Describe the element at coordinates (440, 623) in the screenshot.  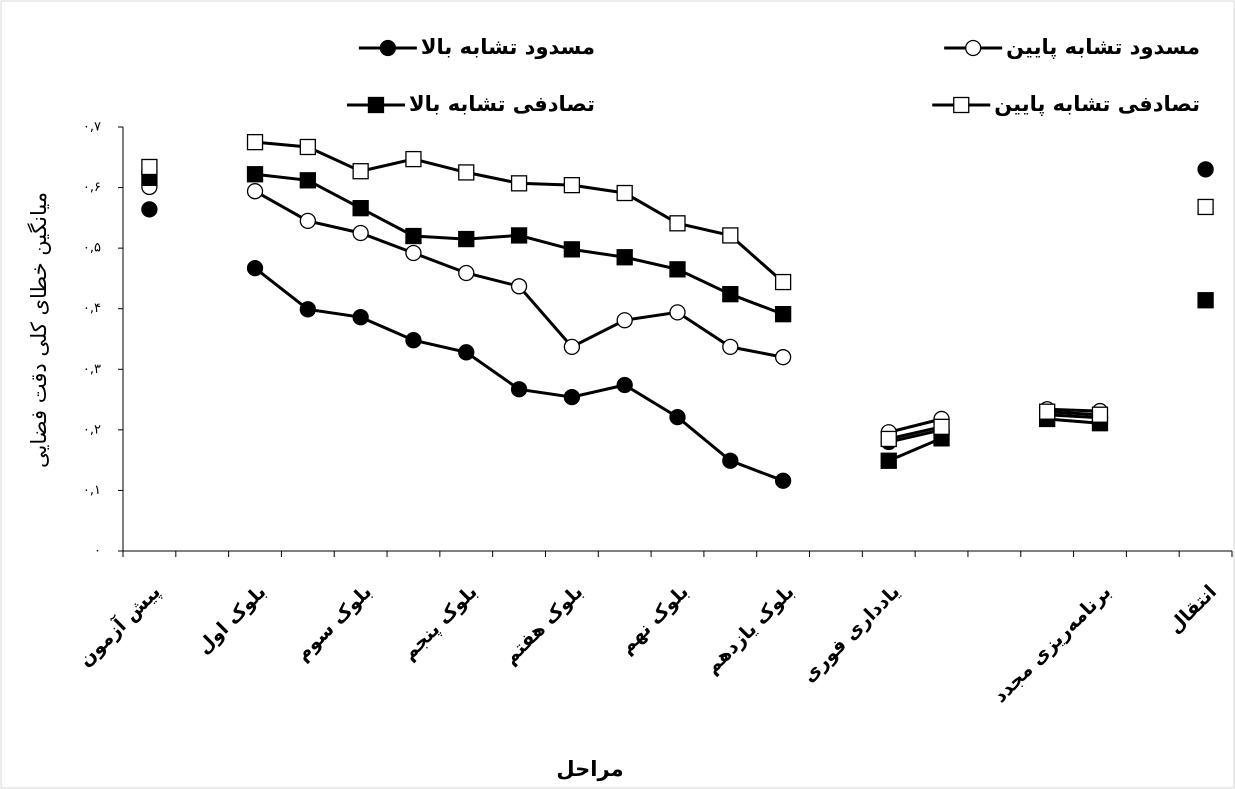
I see `x-tick-label: بلوک پنجم` at that location.